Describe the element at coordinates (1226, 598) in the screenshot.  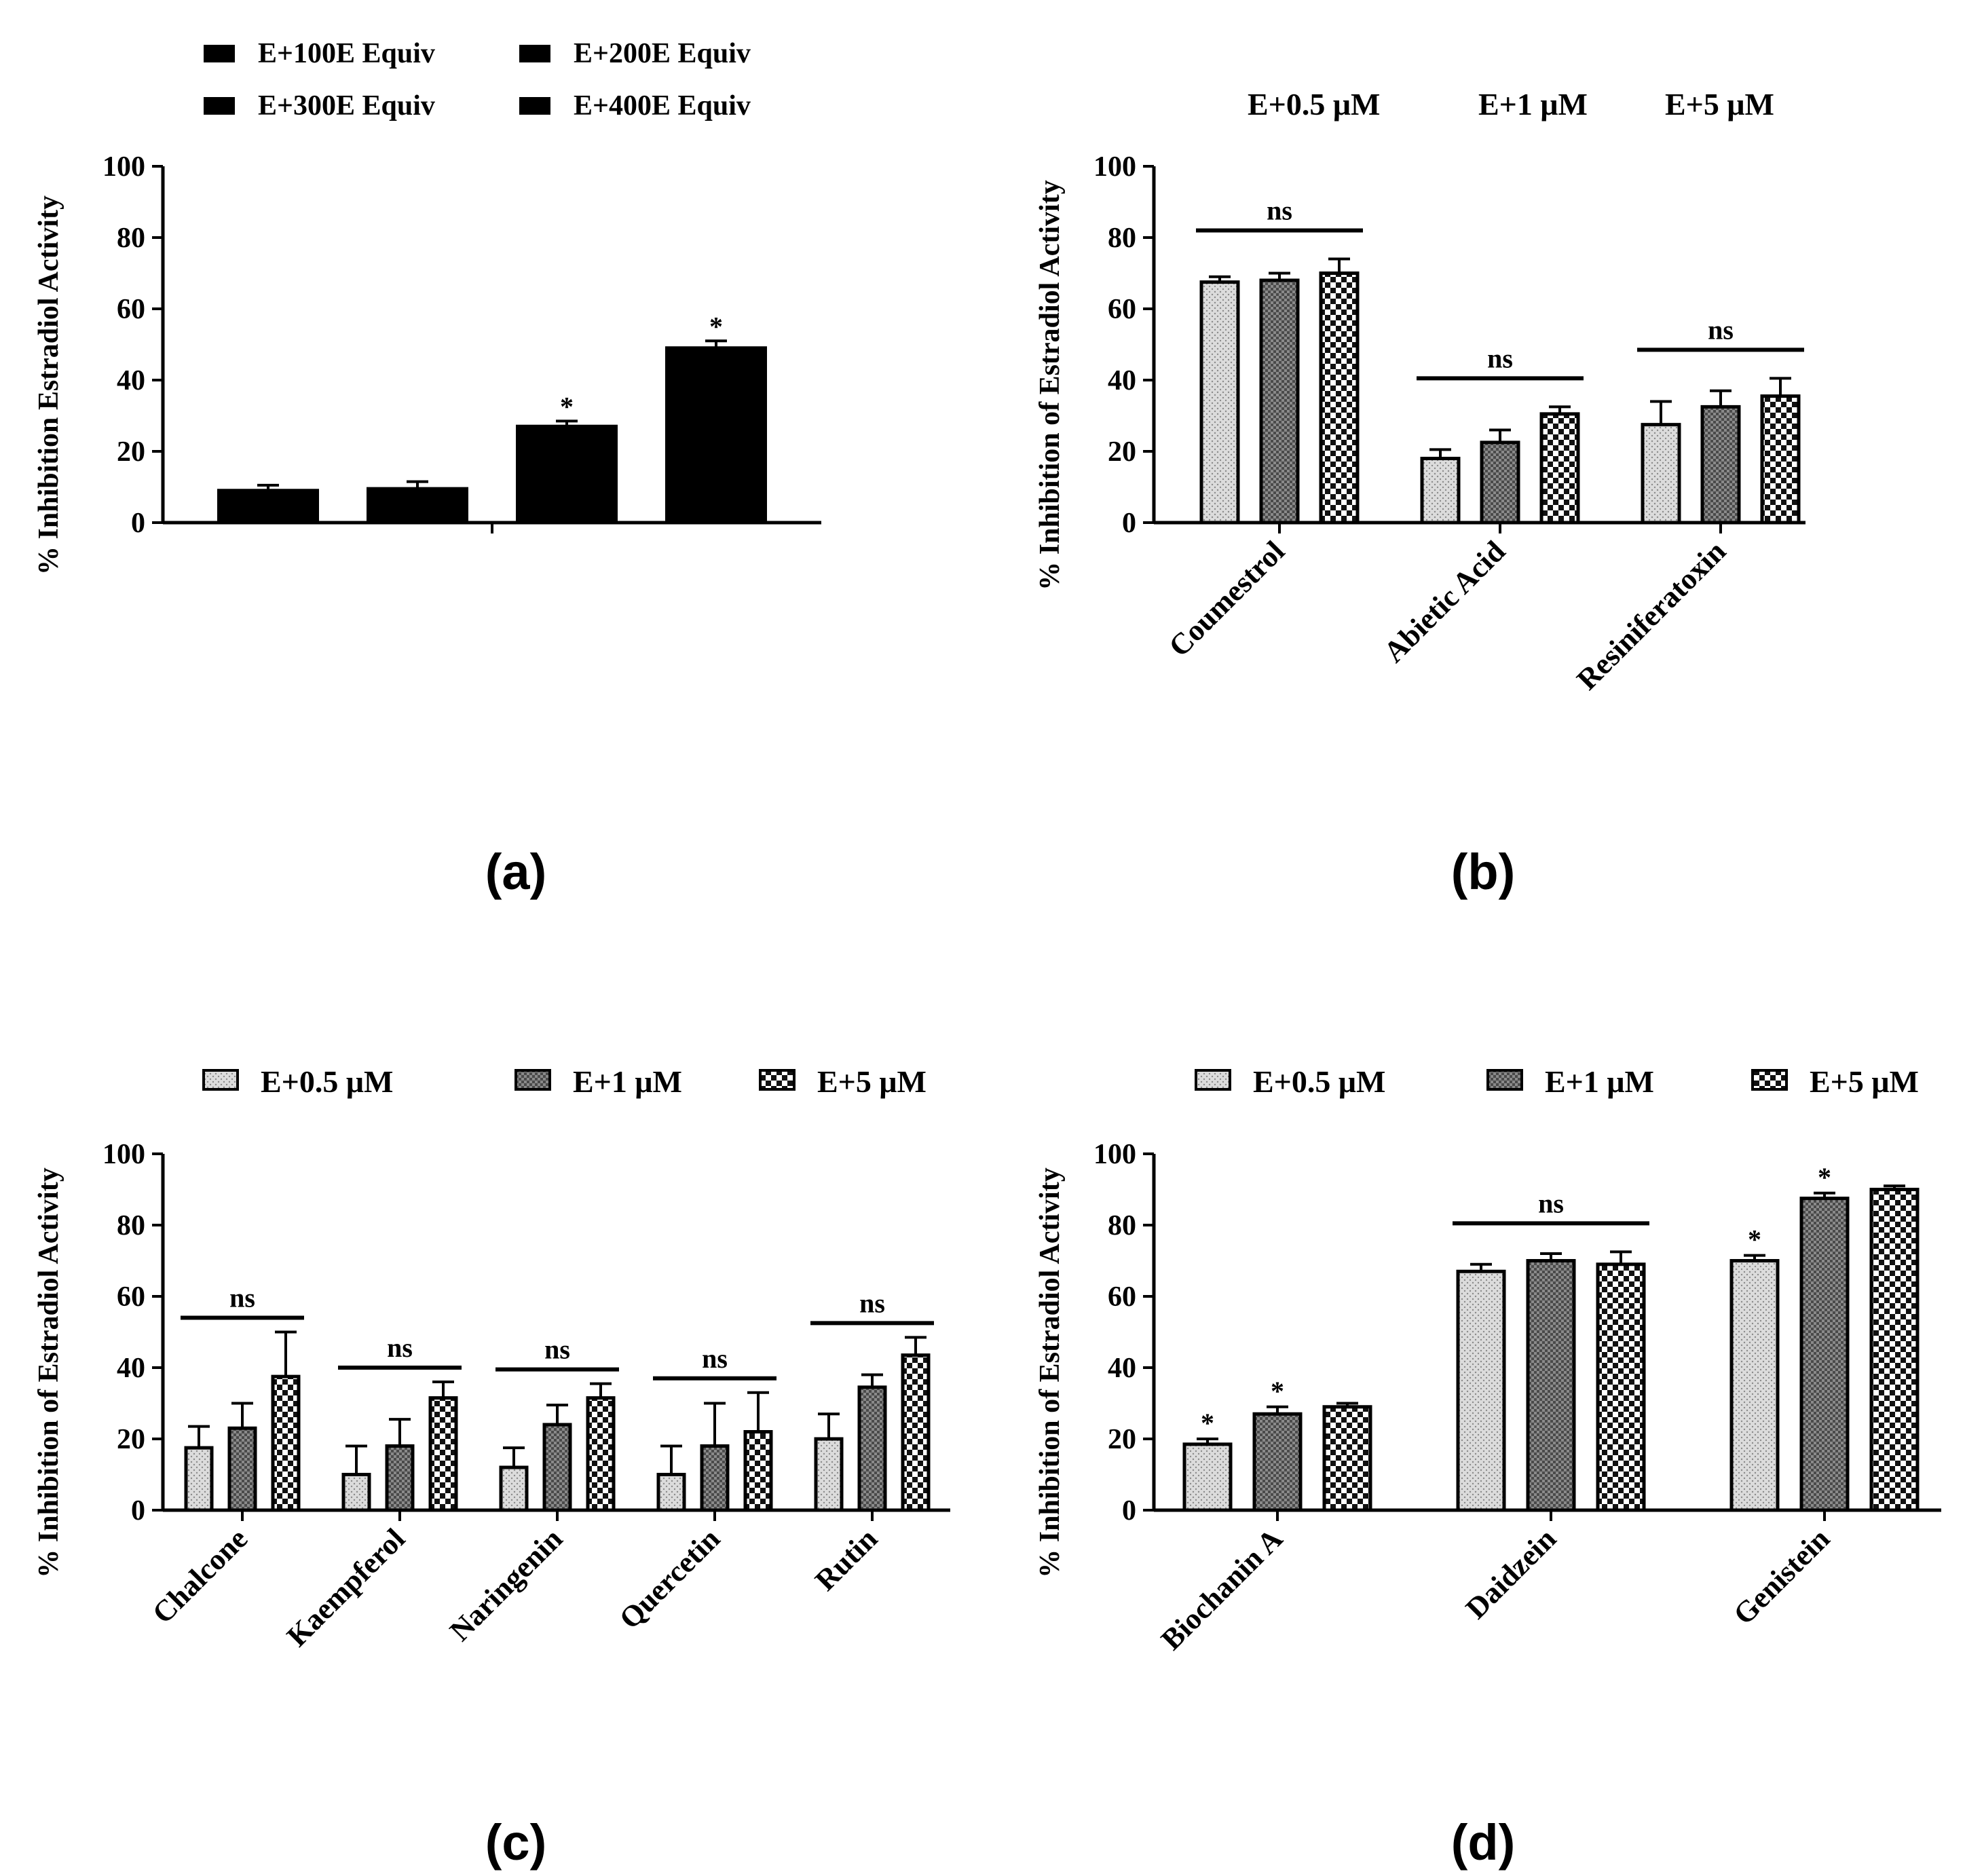
I see `category-label: Coumestrol` at that location.